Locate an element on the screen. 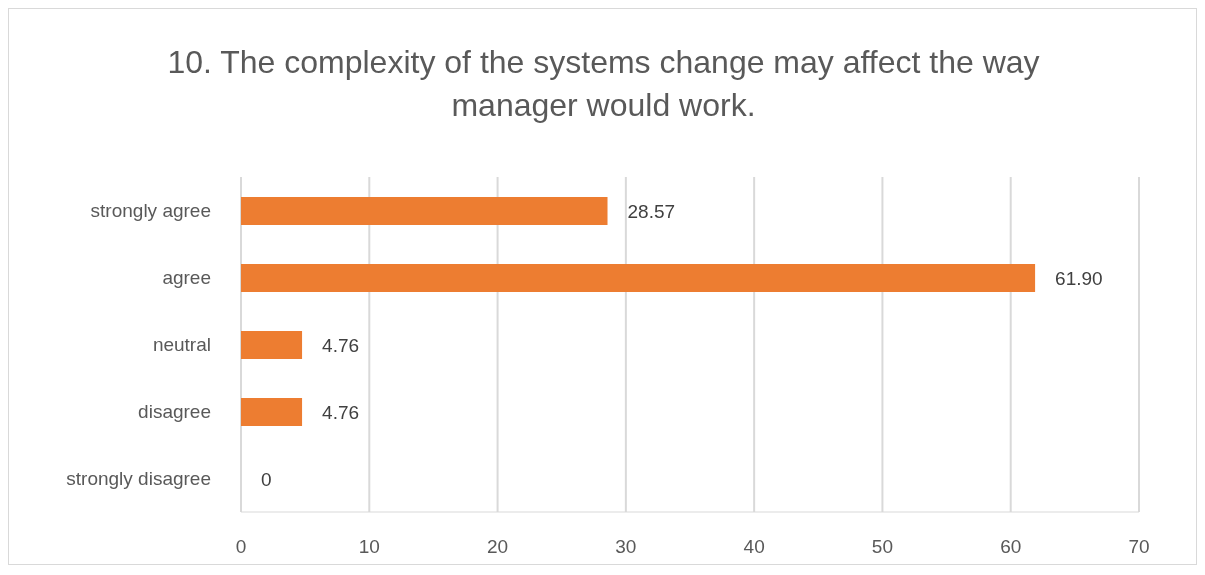 This screenshot has width=1205, height=575. y-tick-label: strongly disagree is located at coordinates (138, 479).